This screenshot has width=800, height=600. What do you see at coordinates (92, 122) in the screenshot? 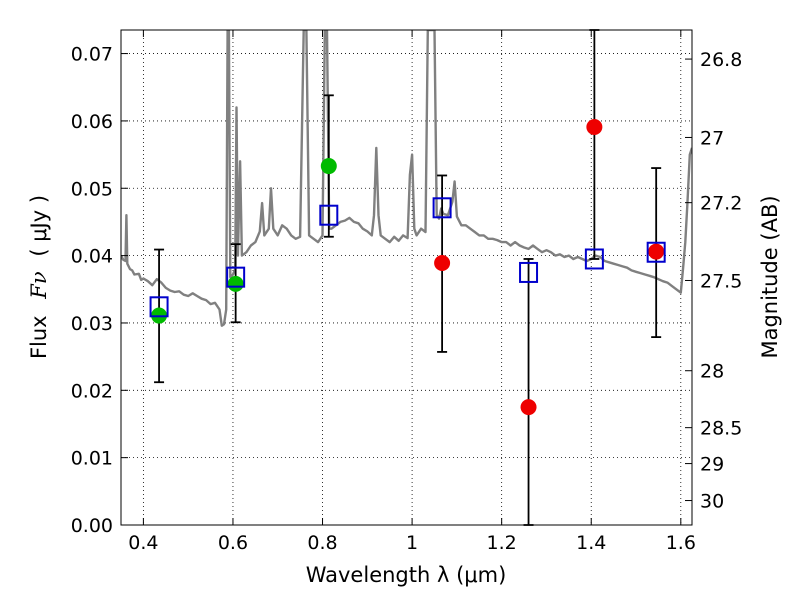
I see `y-tick-label: 0.06` at bounding box center [92, 122].